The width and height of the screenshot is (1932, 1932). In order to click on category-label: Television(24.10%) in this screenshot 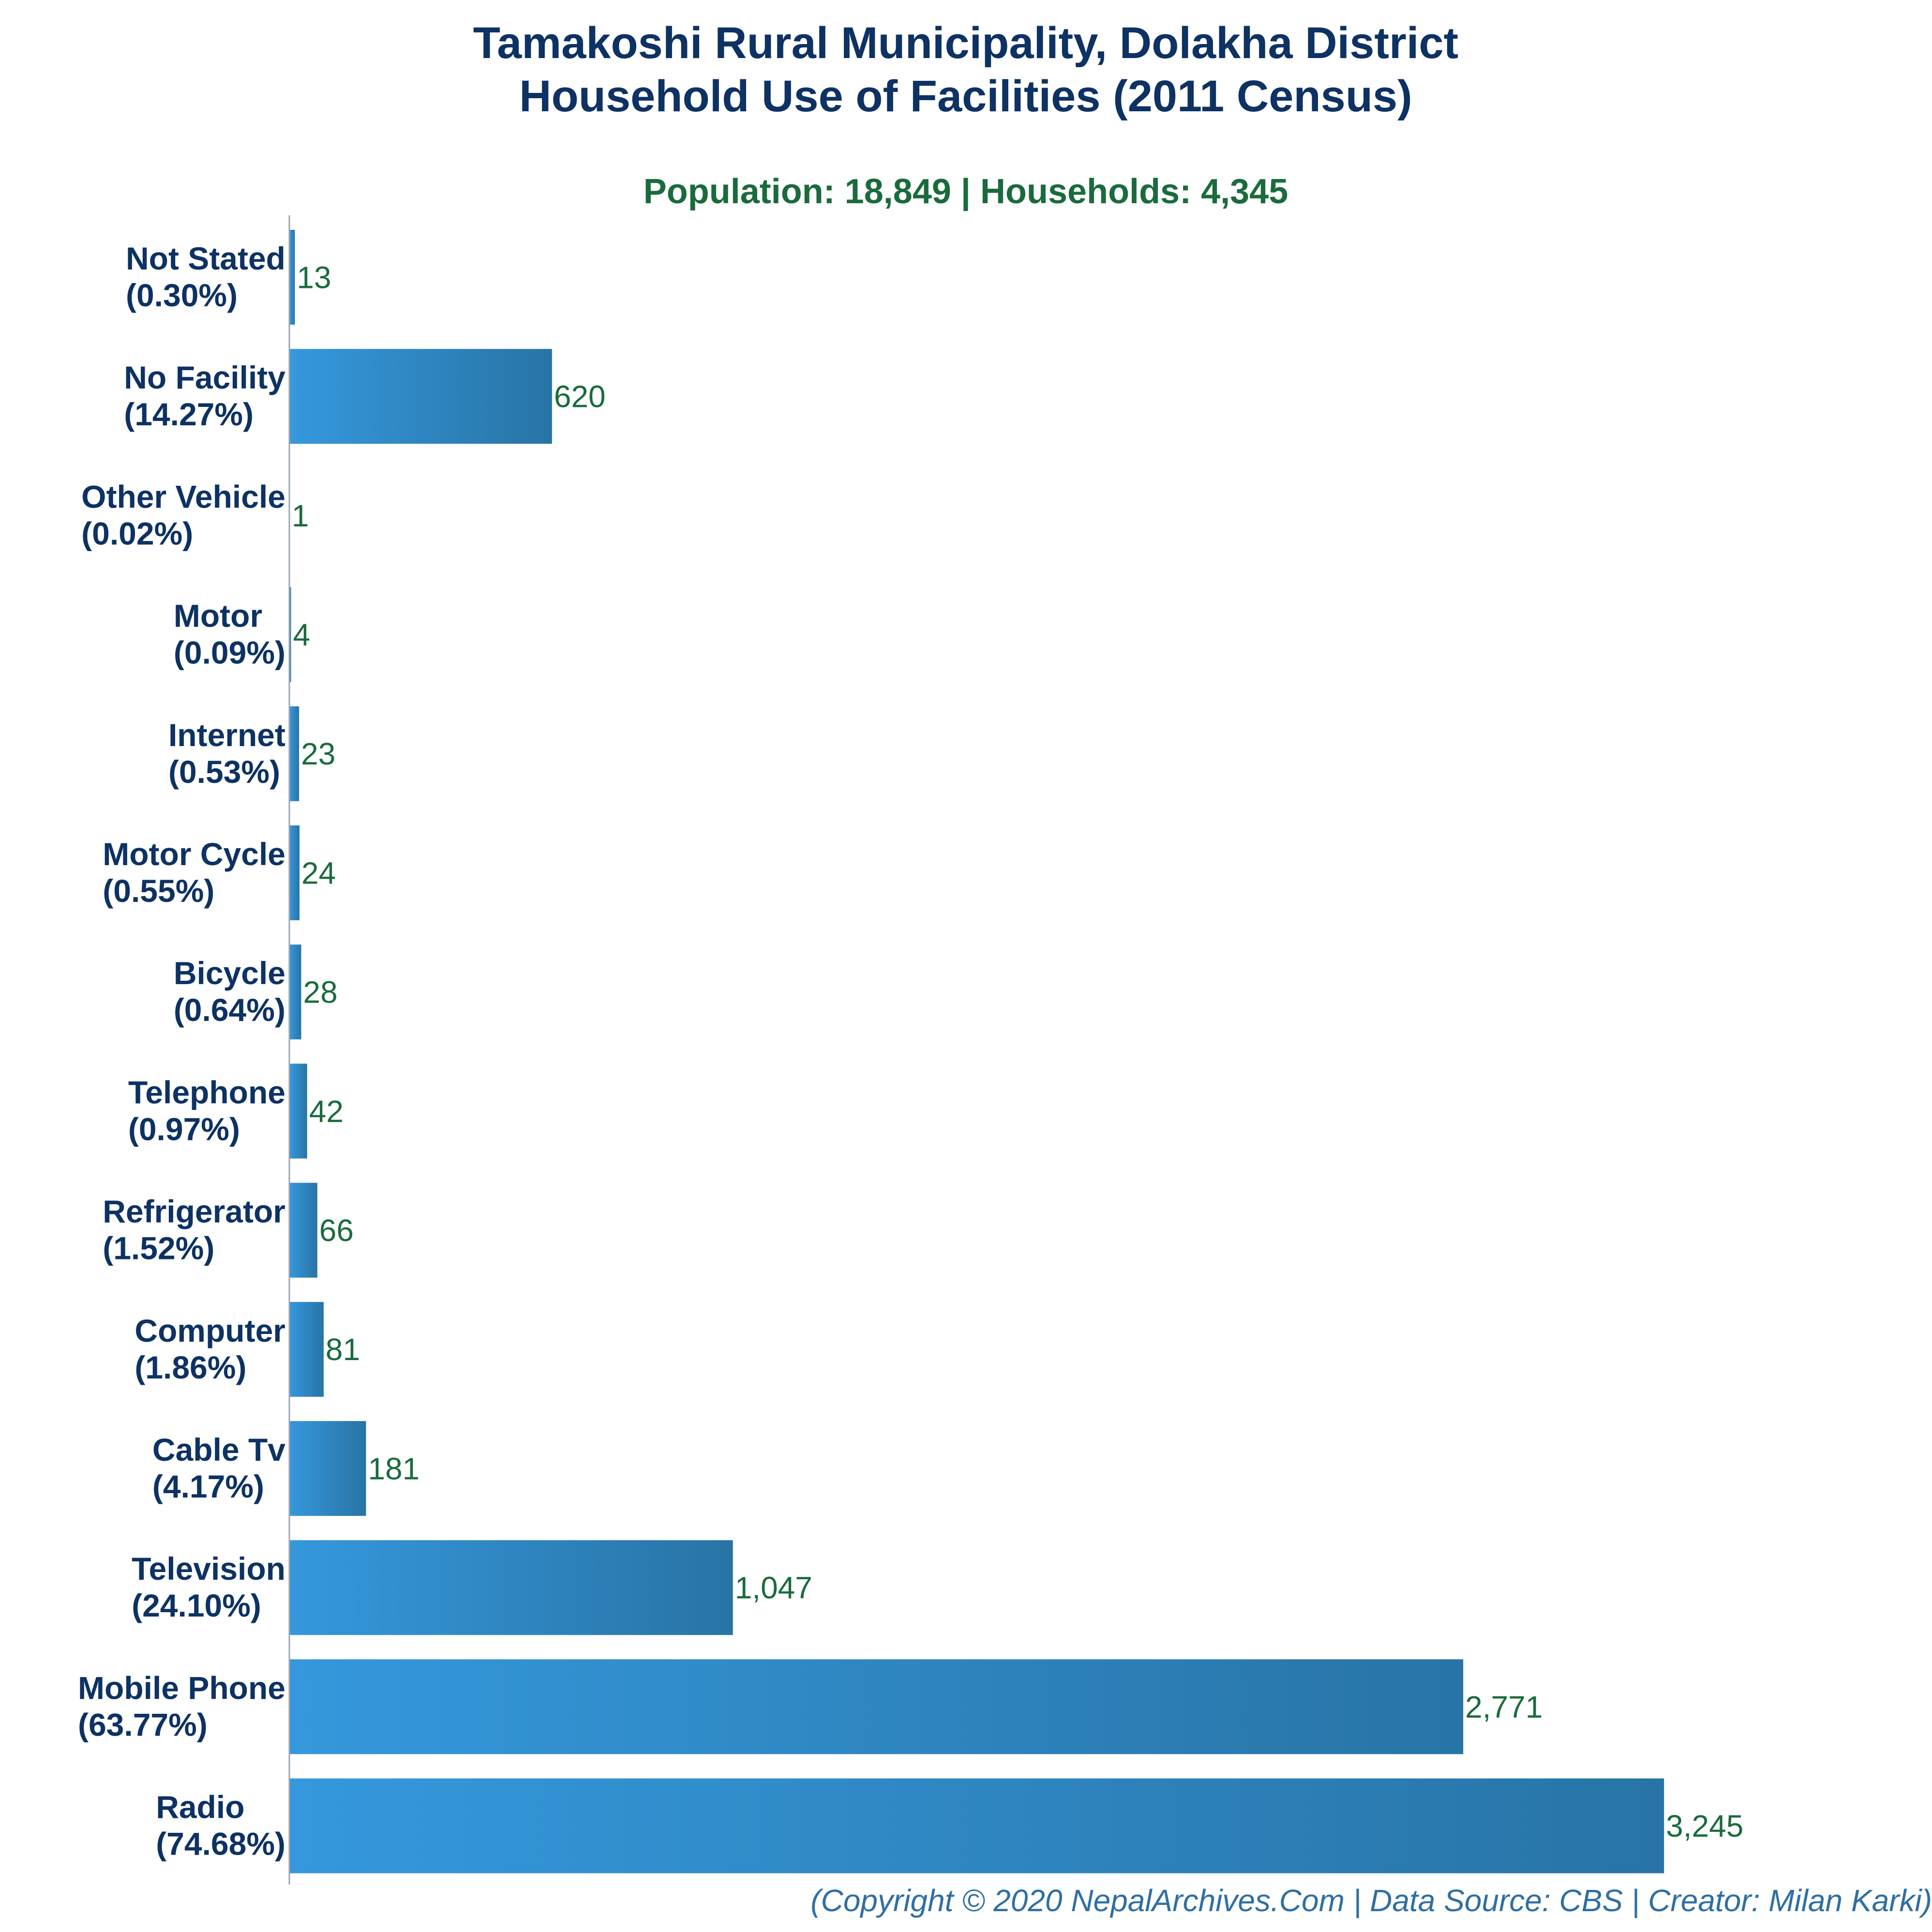, I will do `click(208, 1587)`.